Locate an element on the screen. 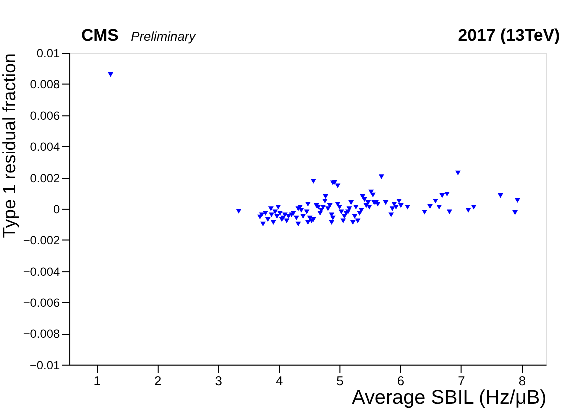 The image size is (584, 413). x-tick-label: 2 is located at coordinates (158, 380).